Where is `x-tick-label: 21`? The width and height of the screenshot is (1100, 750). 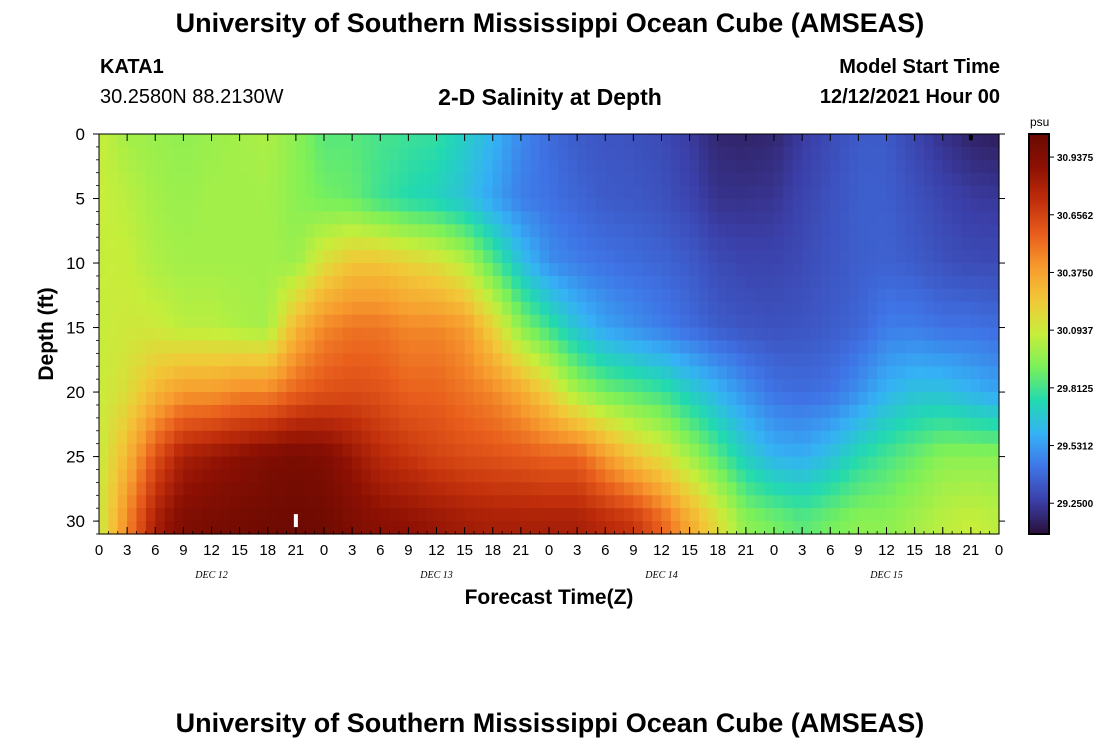
x-tick-label: 21 is located at coordinates (296, 550).